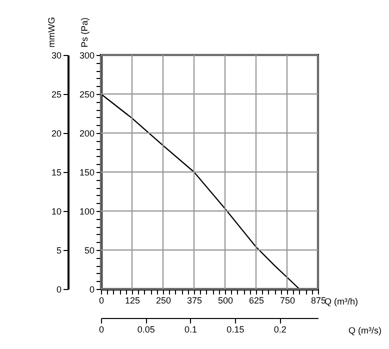 This screenshot has width=389, height=349. Describe the element at coordinates (56, 95) in the screenshot. I see `y2-tick-label: 25` at that location.